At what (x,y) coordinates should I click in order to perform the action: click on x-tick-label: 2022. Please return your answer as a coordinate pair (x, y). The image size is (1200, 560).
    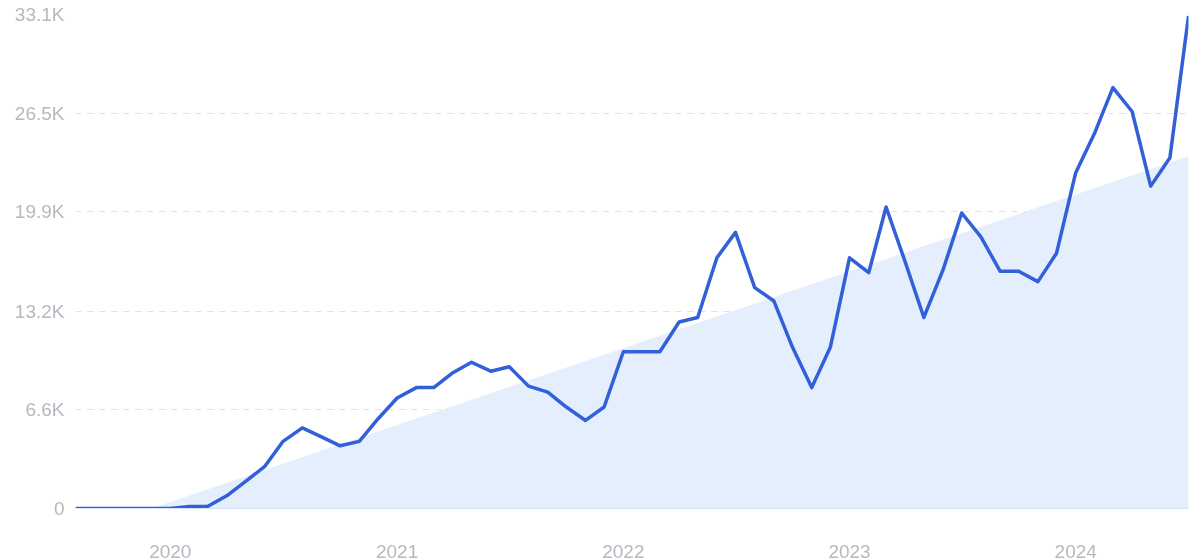
    Looking at the image, I should click on (623, 550).